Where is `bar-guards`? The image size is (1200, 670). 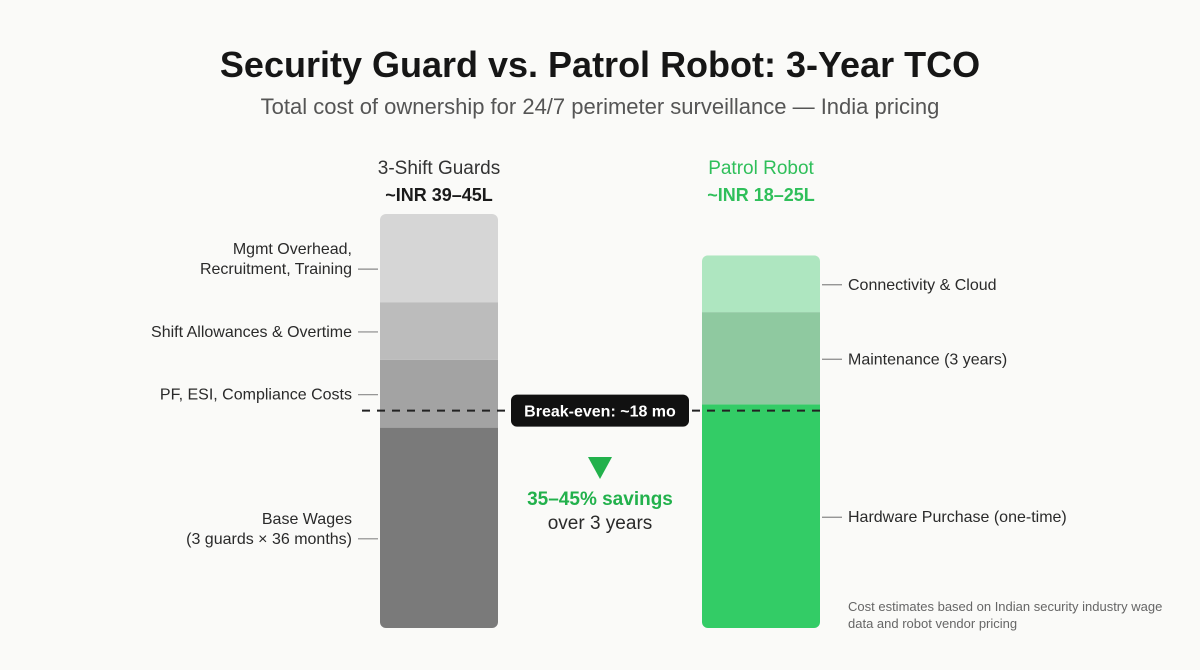
bar-guards is located at coordinates (439, 421).